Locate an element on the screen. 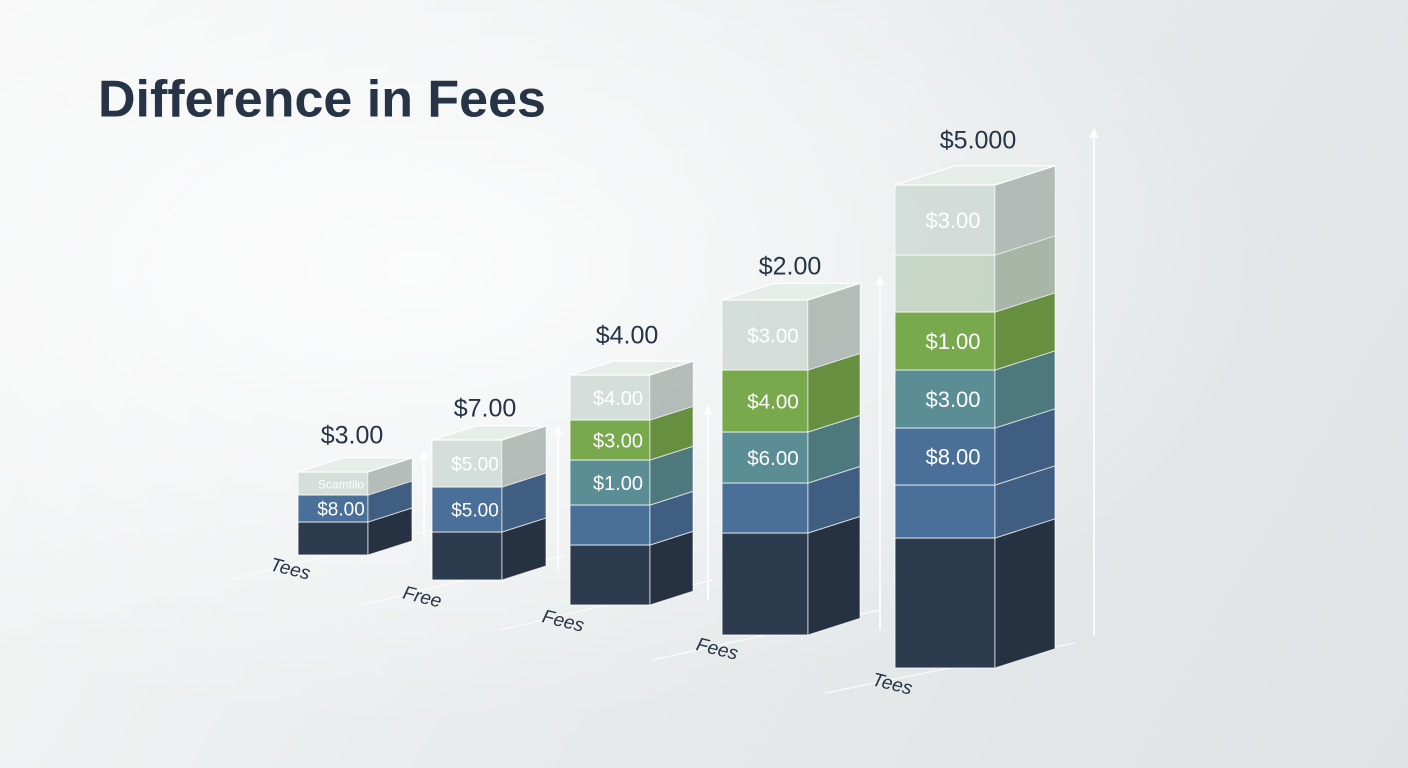 The height and width of the screenshot is (768, 1408). column-total-label: $3.00 is located at coordinates (352, 436).